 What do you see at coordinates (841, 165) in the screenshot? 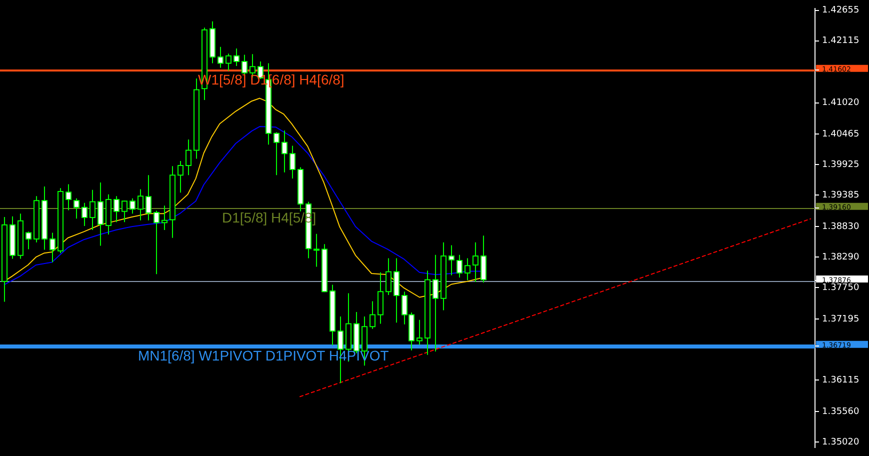
I see `y-tick-label: 1.39925` at bounding box center [841, 165].